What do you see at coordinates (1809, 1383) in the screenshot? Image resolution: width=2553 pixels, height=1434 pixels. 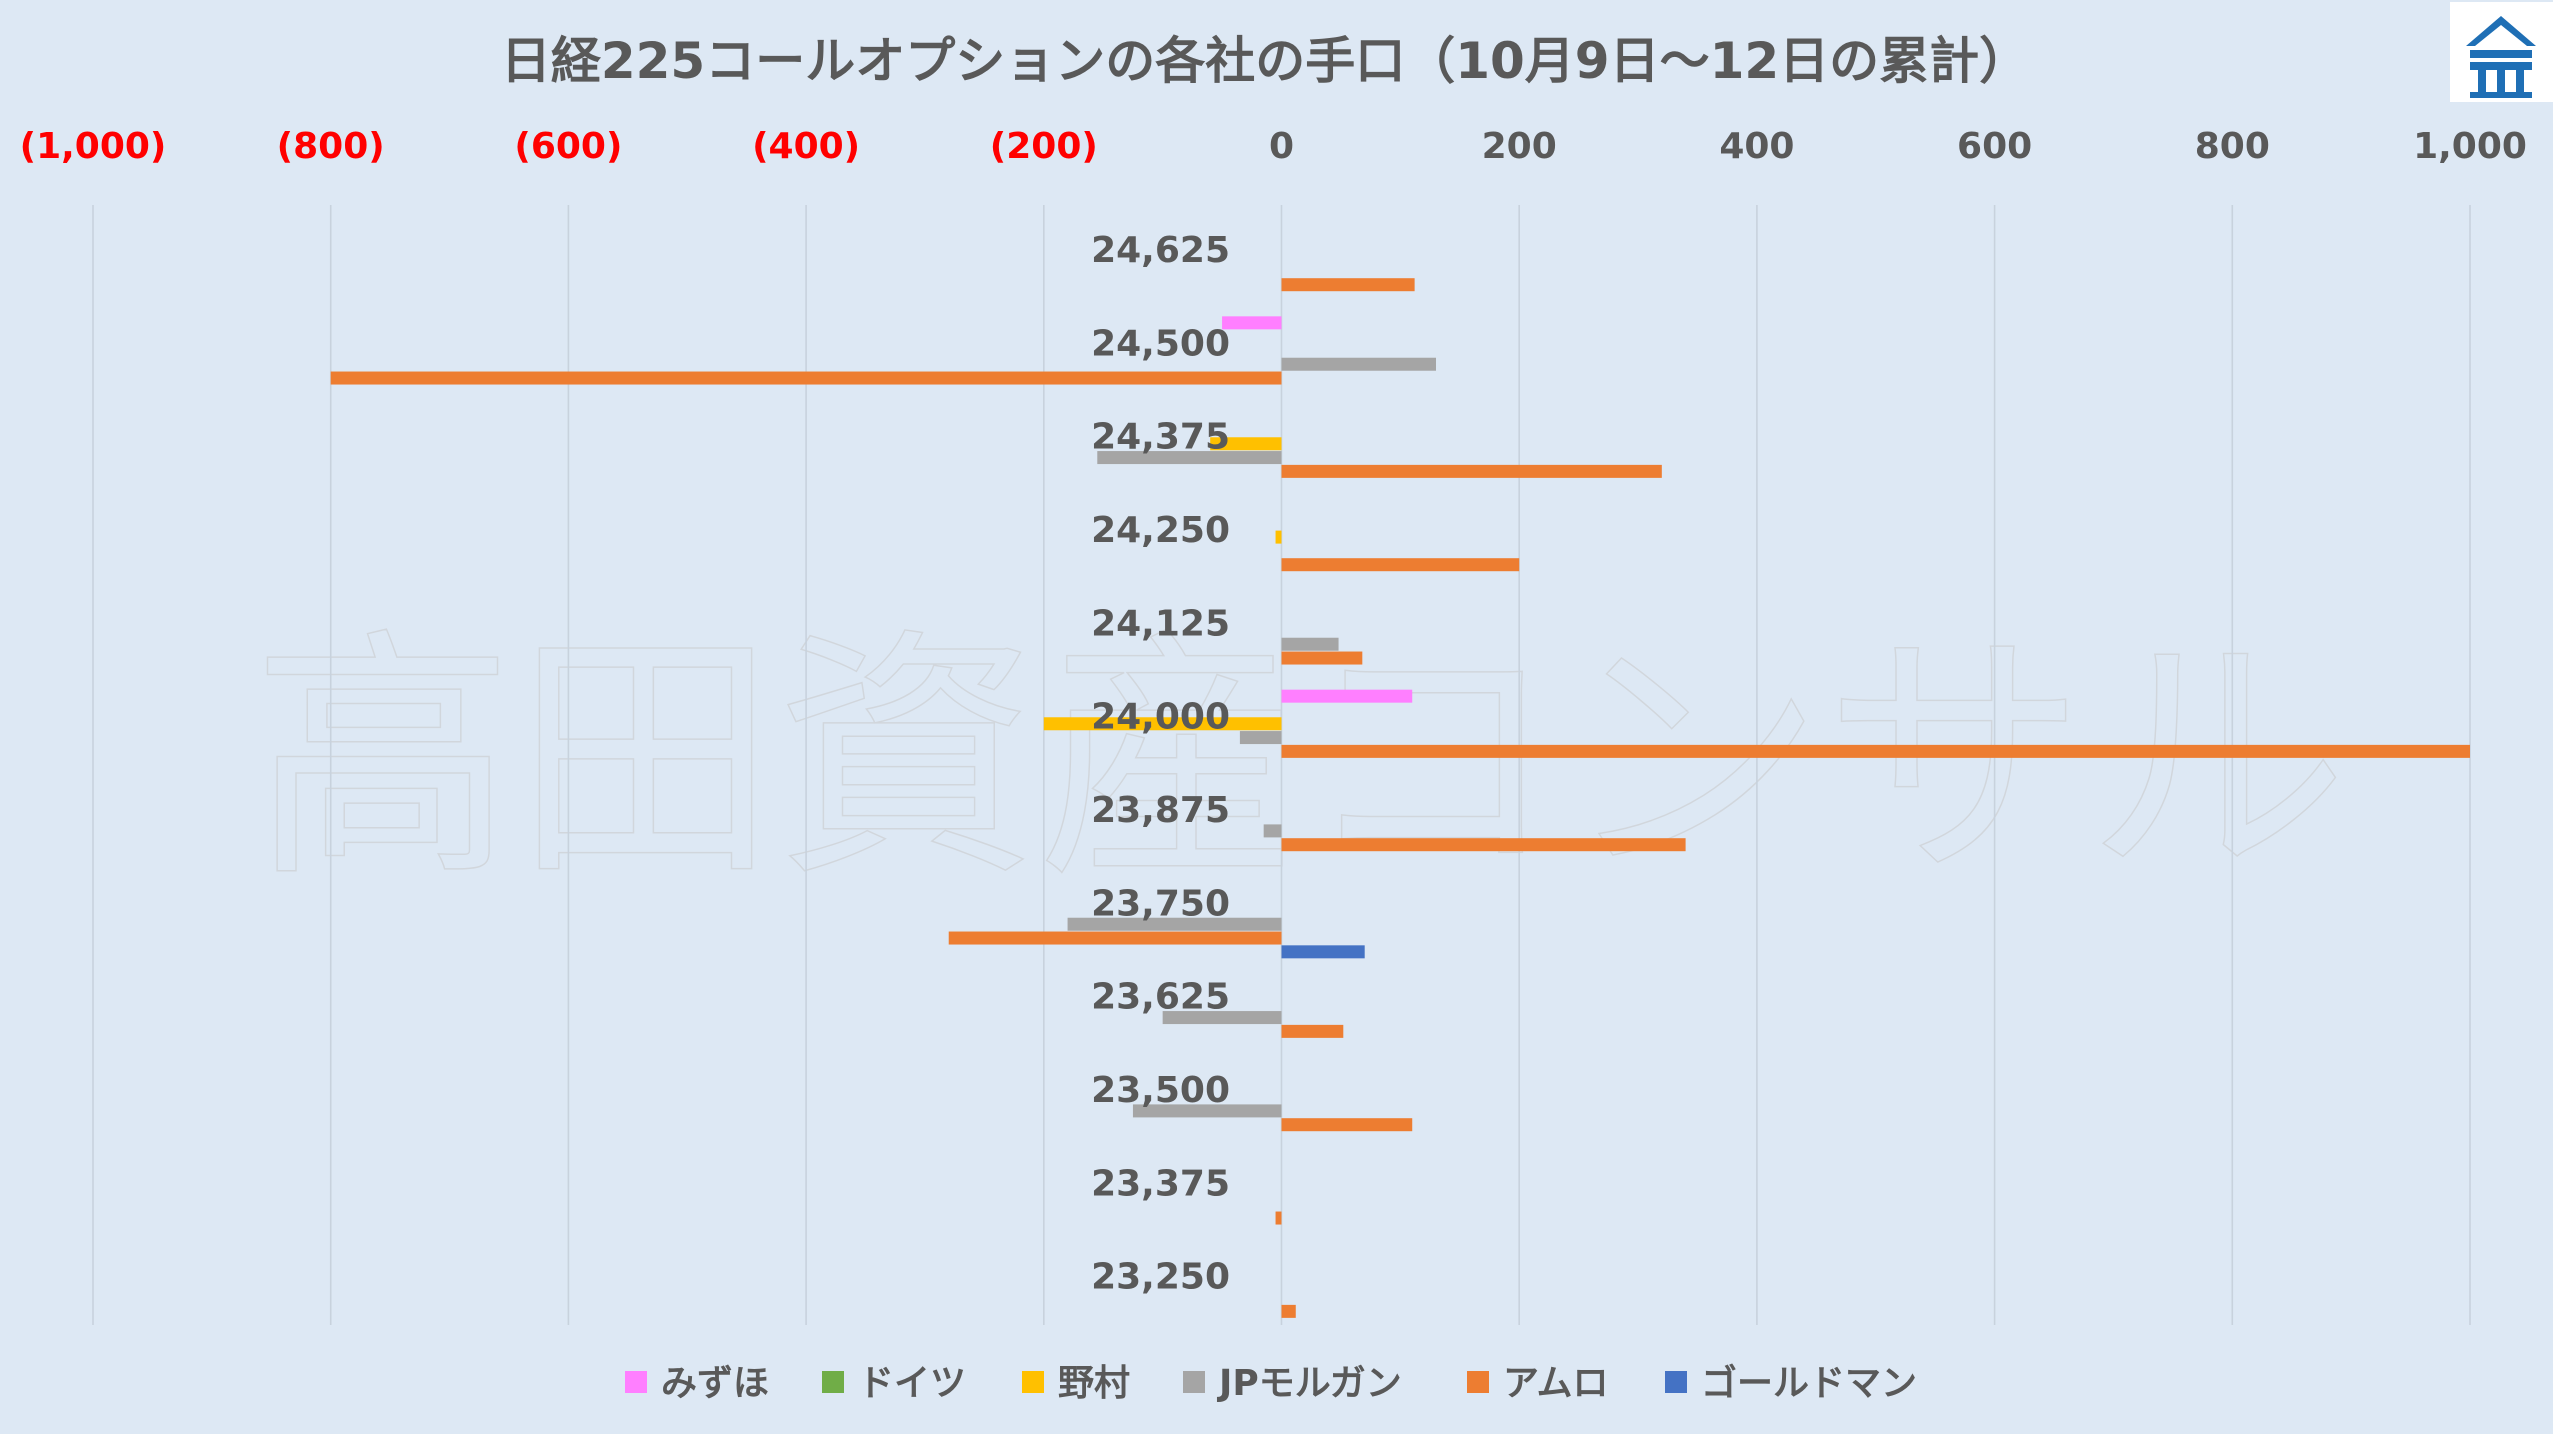 I see `legend-label: ゴールドマン` at bounding box center [1809, 1383].